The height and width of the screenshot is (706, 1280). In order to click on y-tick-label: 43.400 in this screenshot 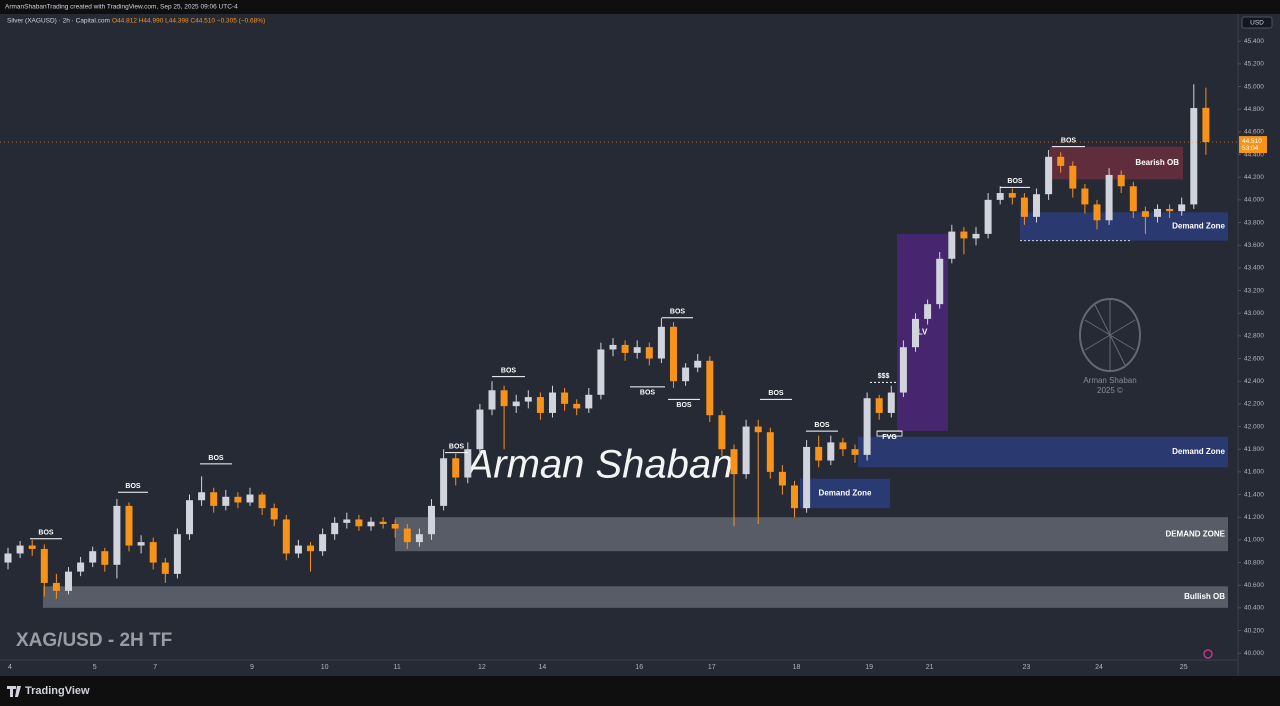, I will do `click(1254, 268)`.